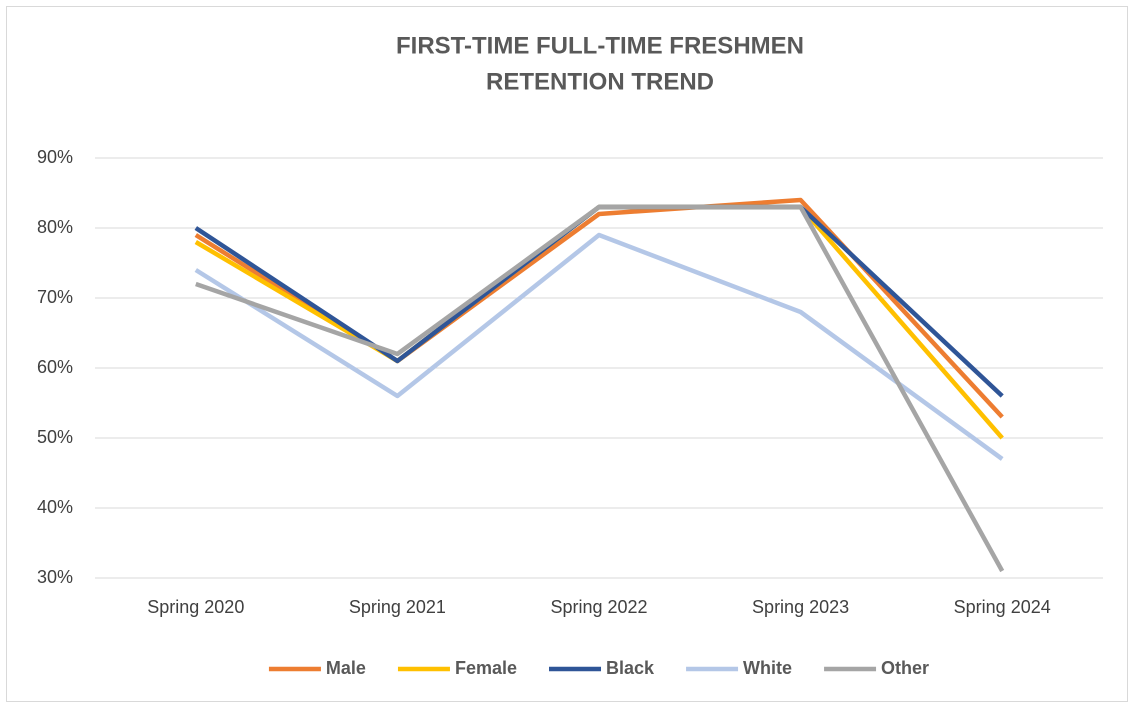 The height and width of the screenshot is (708, 1135). I want to click on y-tick-label: 70%, so click(55, 297).